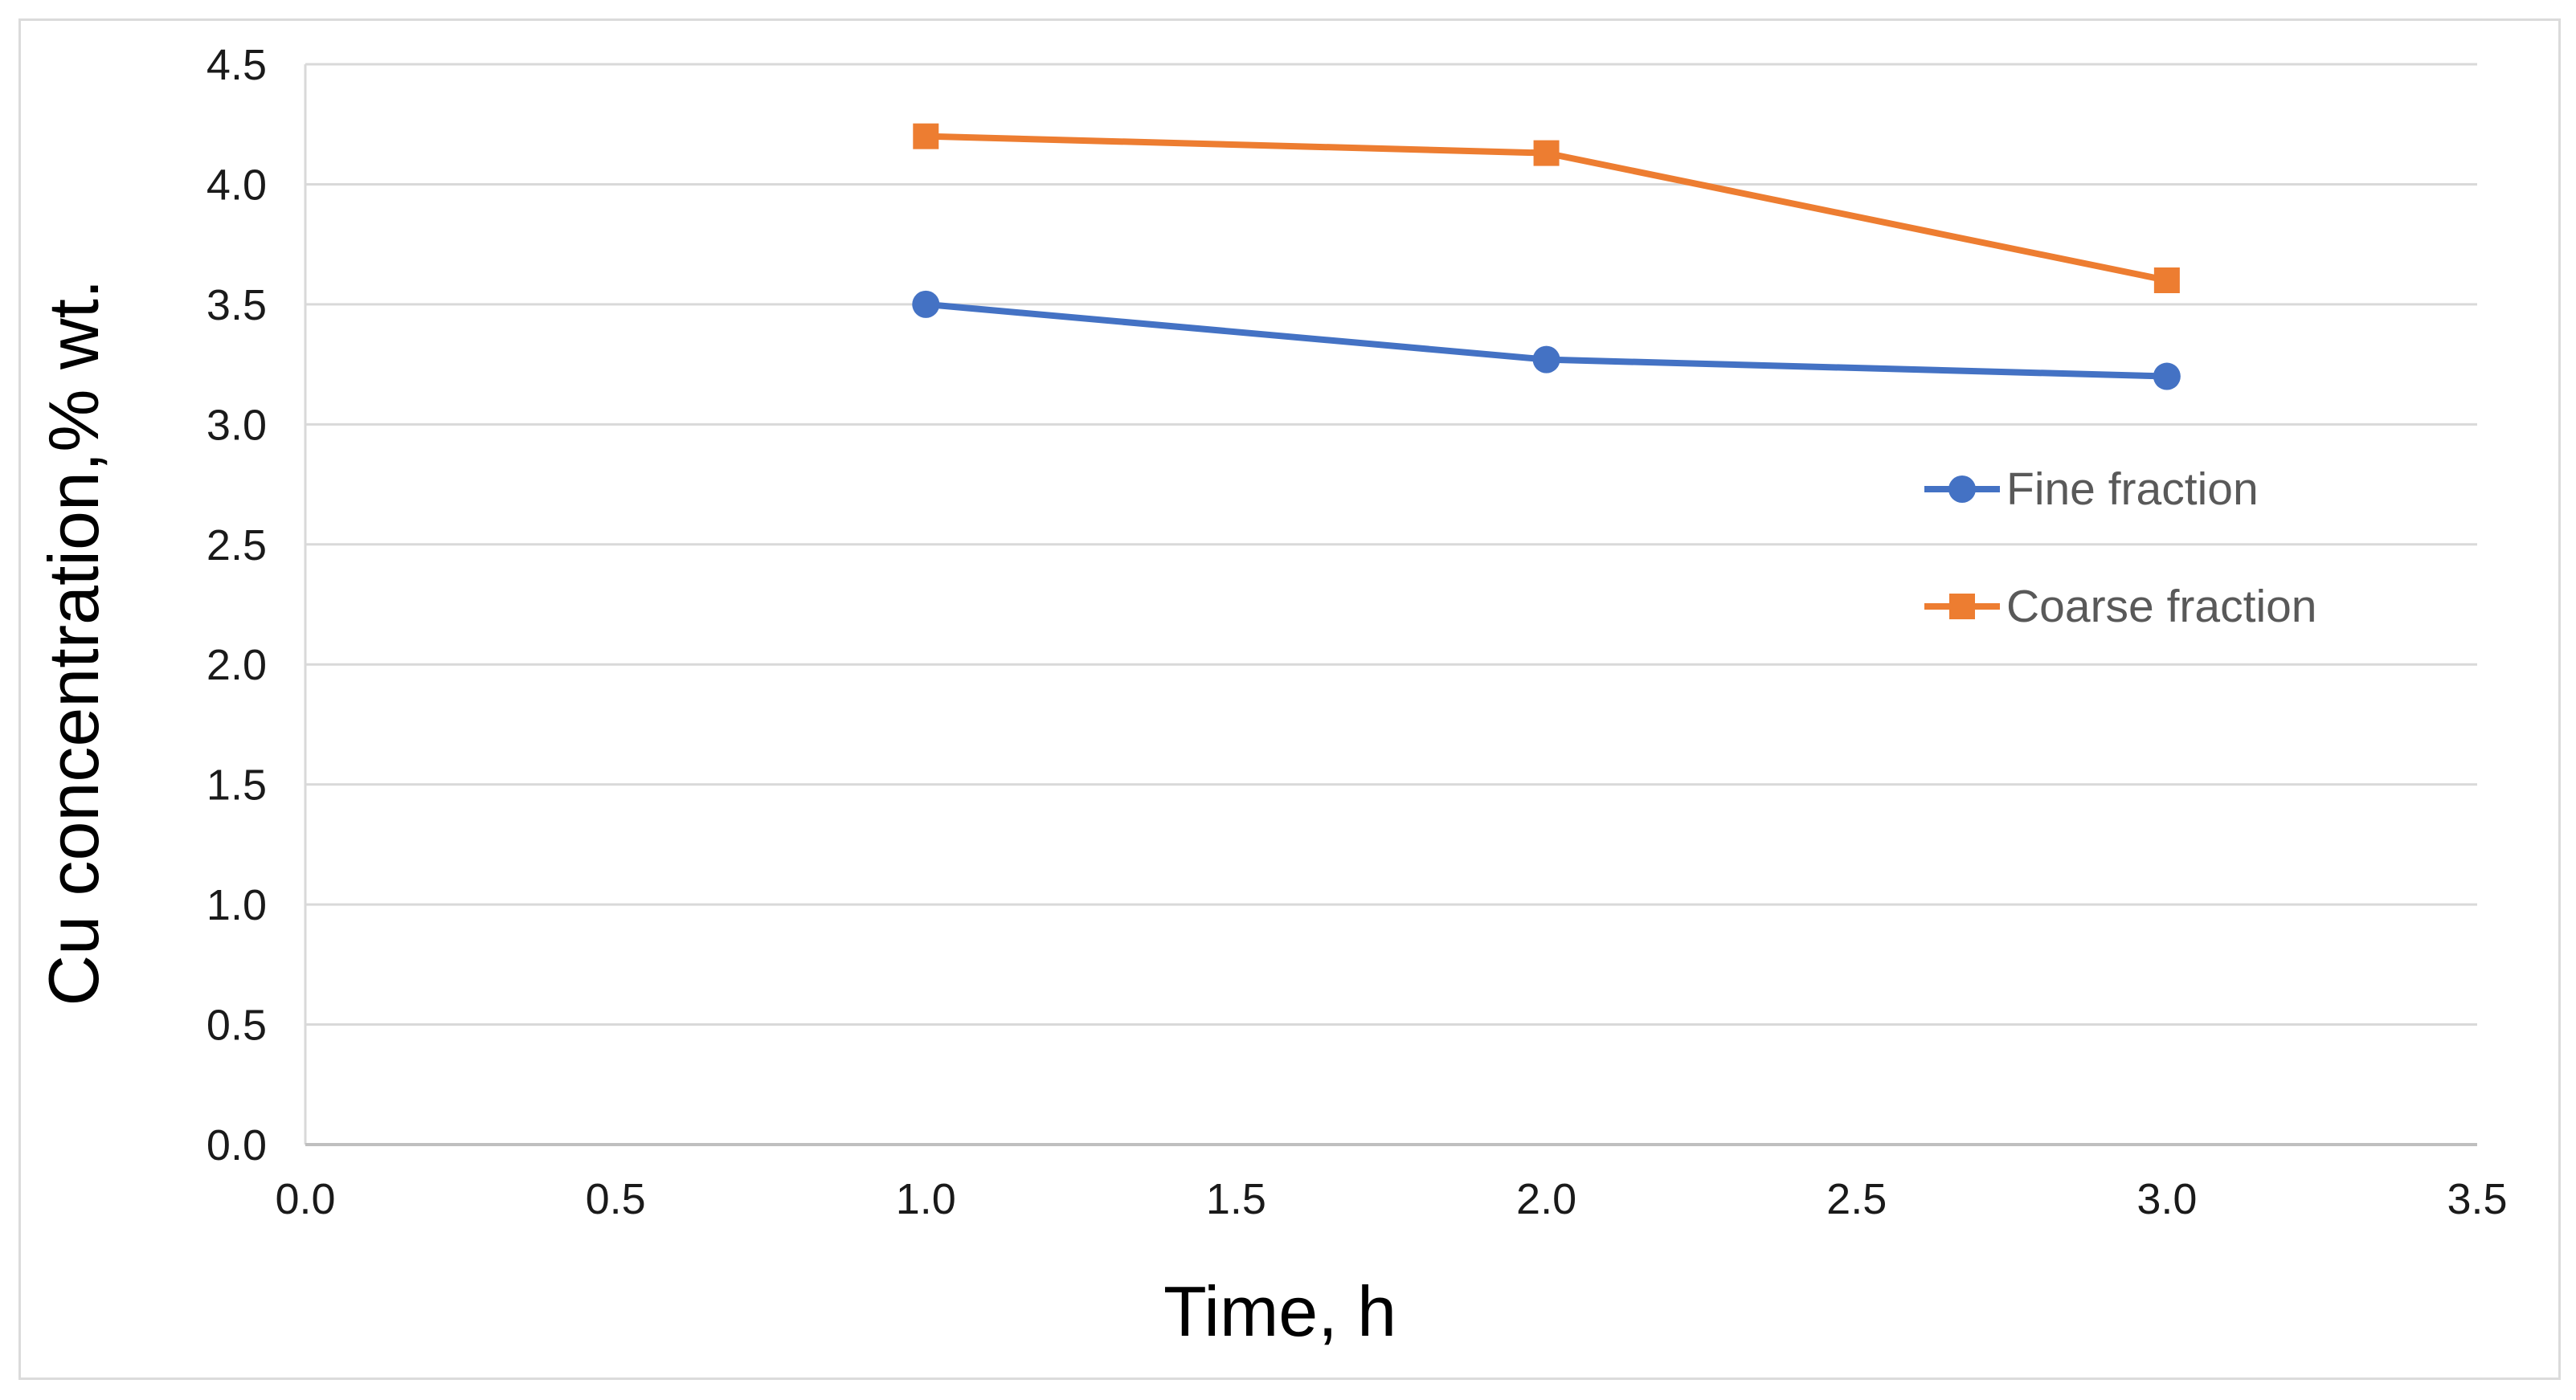  What do you see at coordinates (236, 1026) in the screenshot?
I see `y-tick-label: 0.5` at bounding box center [236, 1026].